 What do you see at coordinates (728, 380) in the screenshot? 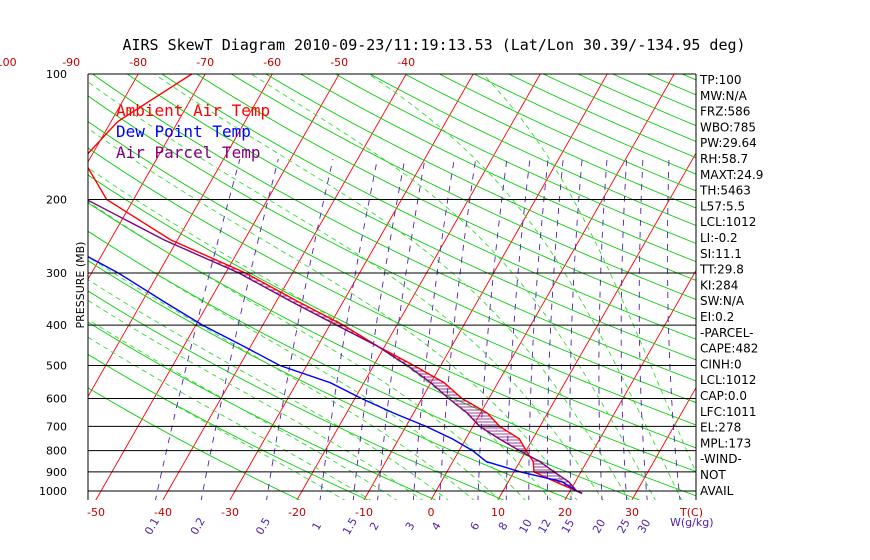
I see `stat-line: LCL:1012` at bounding box center [728, 380].